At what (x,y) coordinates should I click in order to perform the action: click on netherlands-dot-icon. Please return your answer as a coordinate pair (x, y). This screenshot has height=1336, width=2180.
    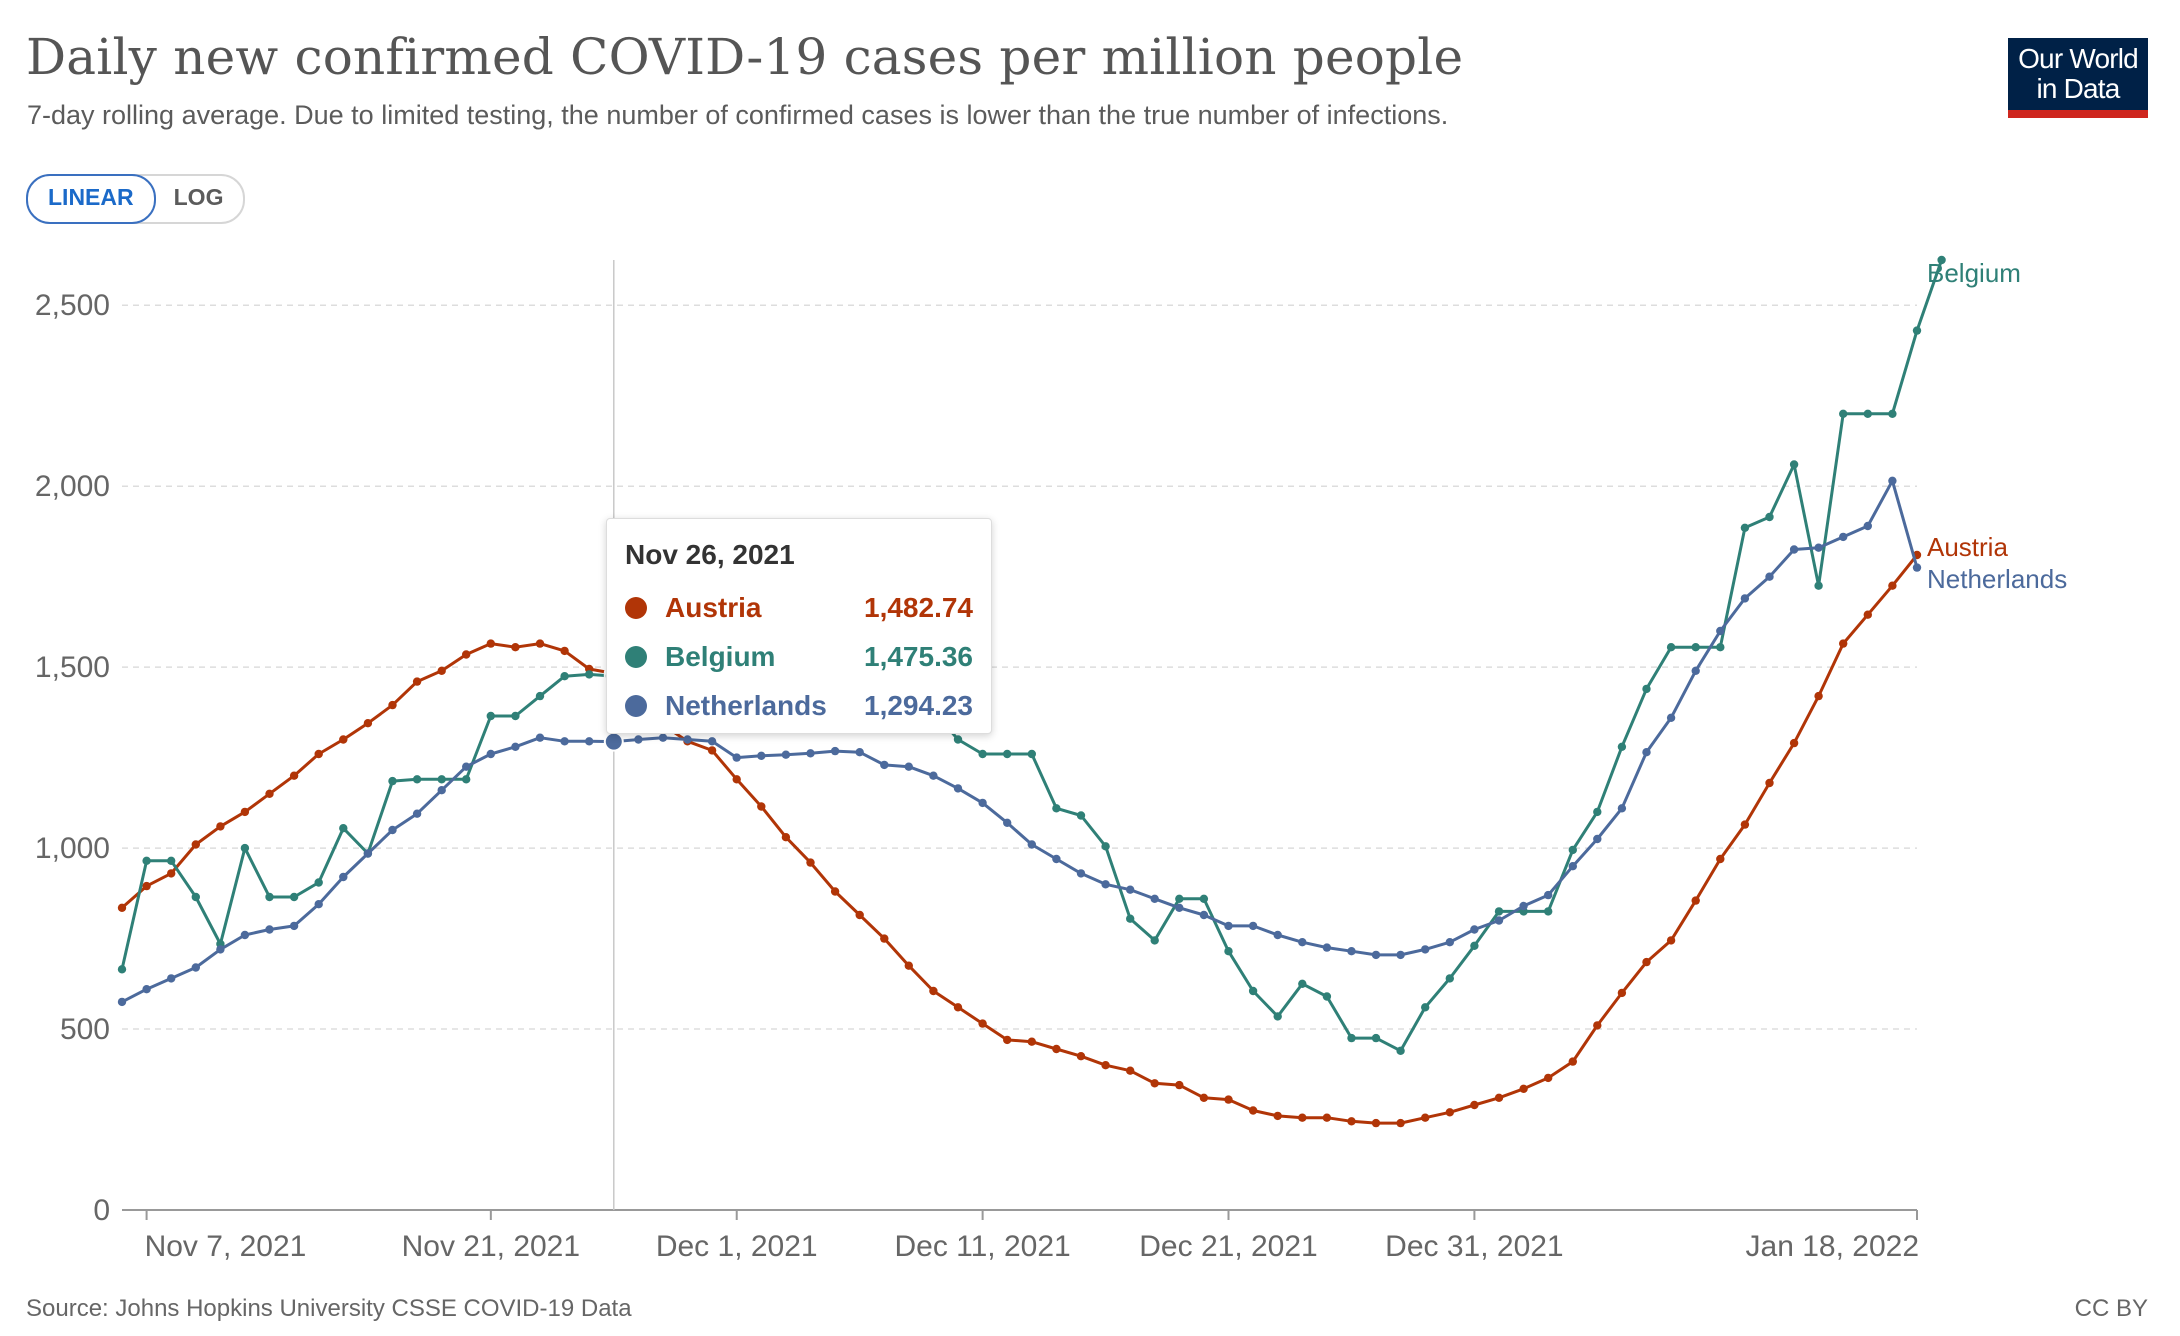
    Looking at the image, I should click on (636, 705).